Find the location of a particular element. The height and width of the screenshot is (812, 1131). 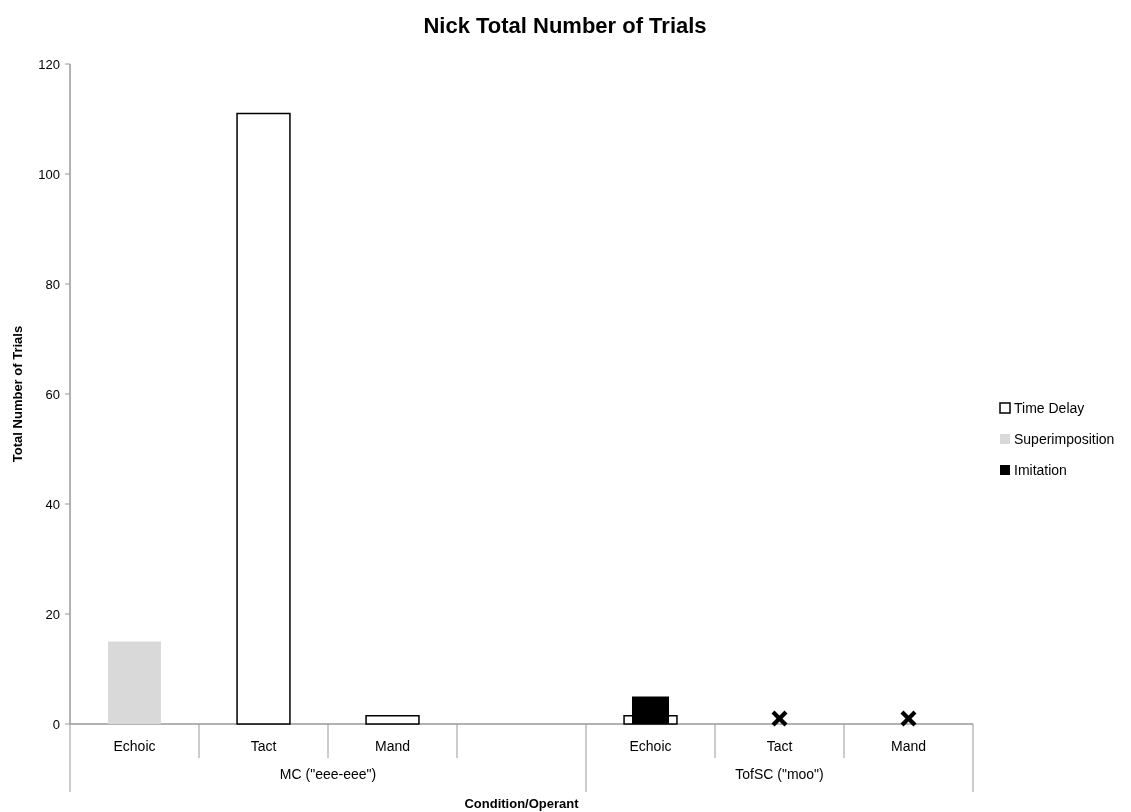

y-tick-label: 0 is located at coordinates (56, 724).